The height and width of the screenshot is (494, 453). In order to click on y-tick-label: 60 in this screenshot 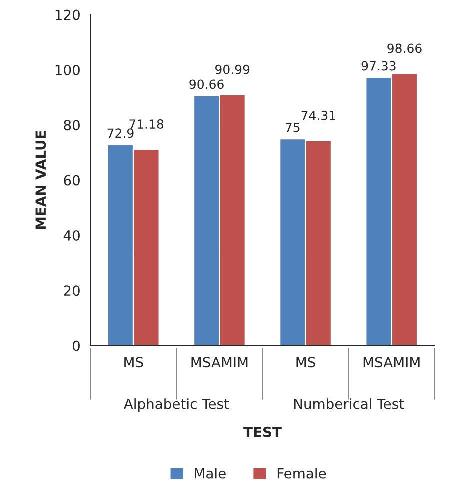, I will do `click(72, 180)`.